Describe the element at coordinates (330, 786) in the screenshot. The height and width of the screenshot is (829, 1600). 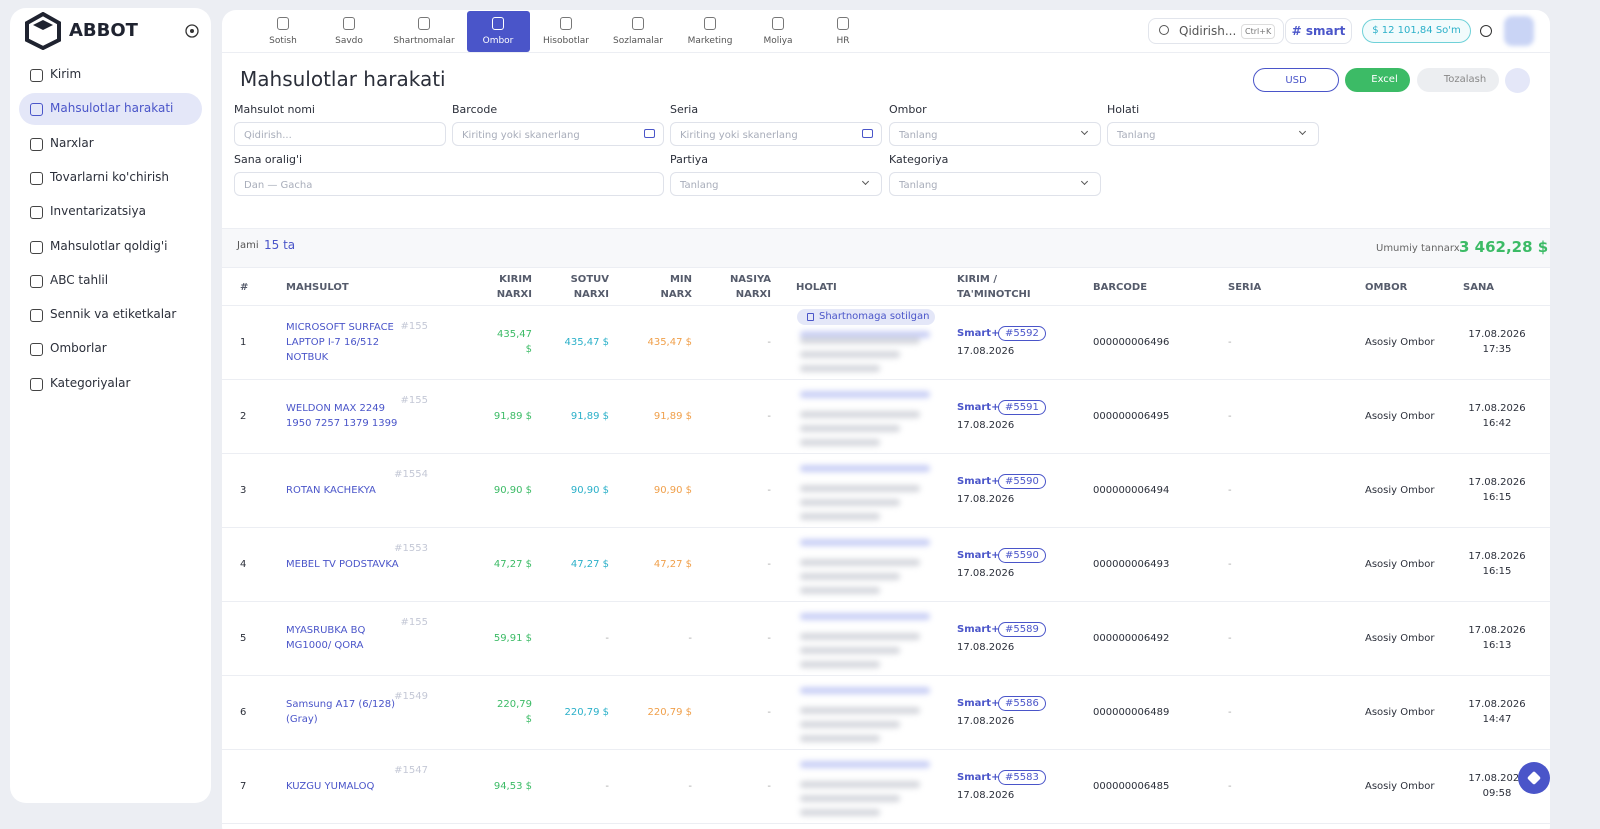
I see `product-name: KUZGU YUMALOQ` at that location.